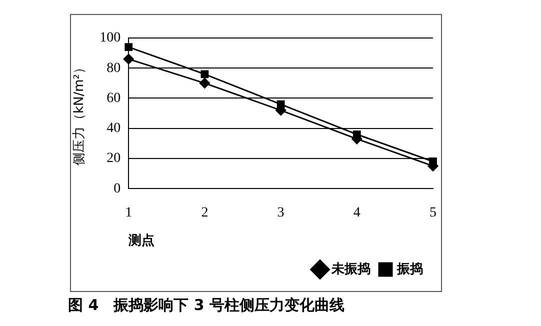 This screenshot has height=326, width=541. What do you see at coordinates (280, 213) in the screenshot?
I see `x-tick-label: 3` at bounding box center [280, 213].